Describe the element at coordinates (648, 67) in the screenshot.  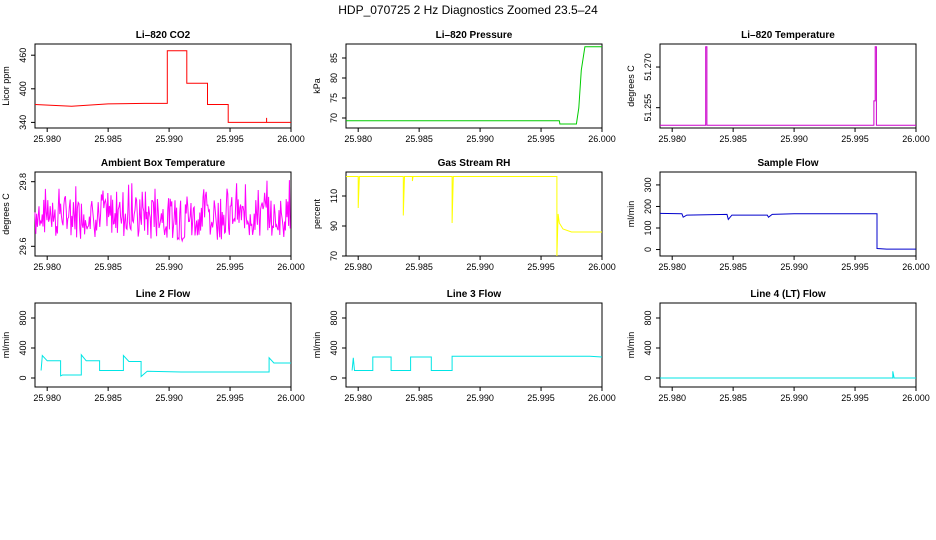
I see `y-tick-label: 51.270` at that location.